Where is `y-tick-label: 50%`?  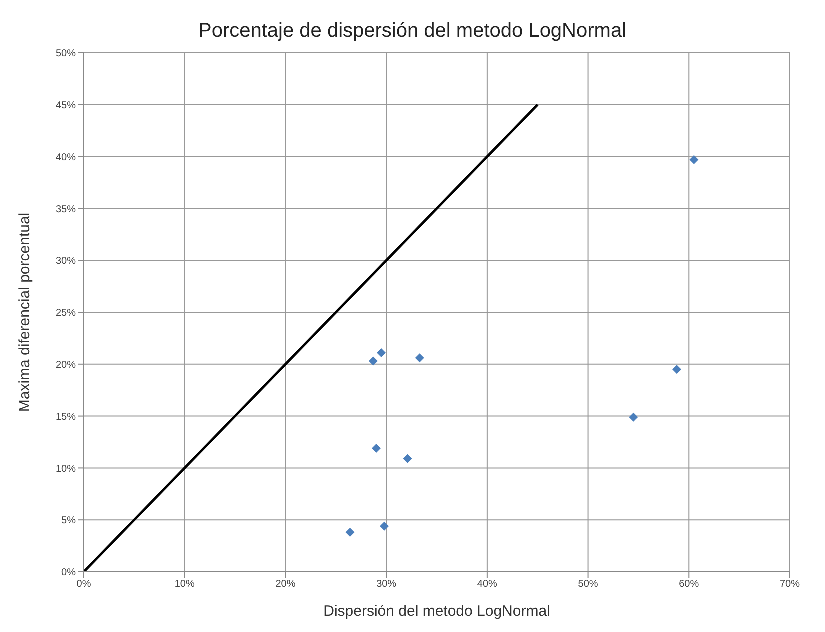 y-tick-label: 50% is located at coordinates (66, 54).